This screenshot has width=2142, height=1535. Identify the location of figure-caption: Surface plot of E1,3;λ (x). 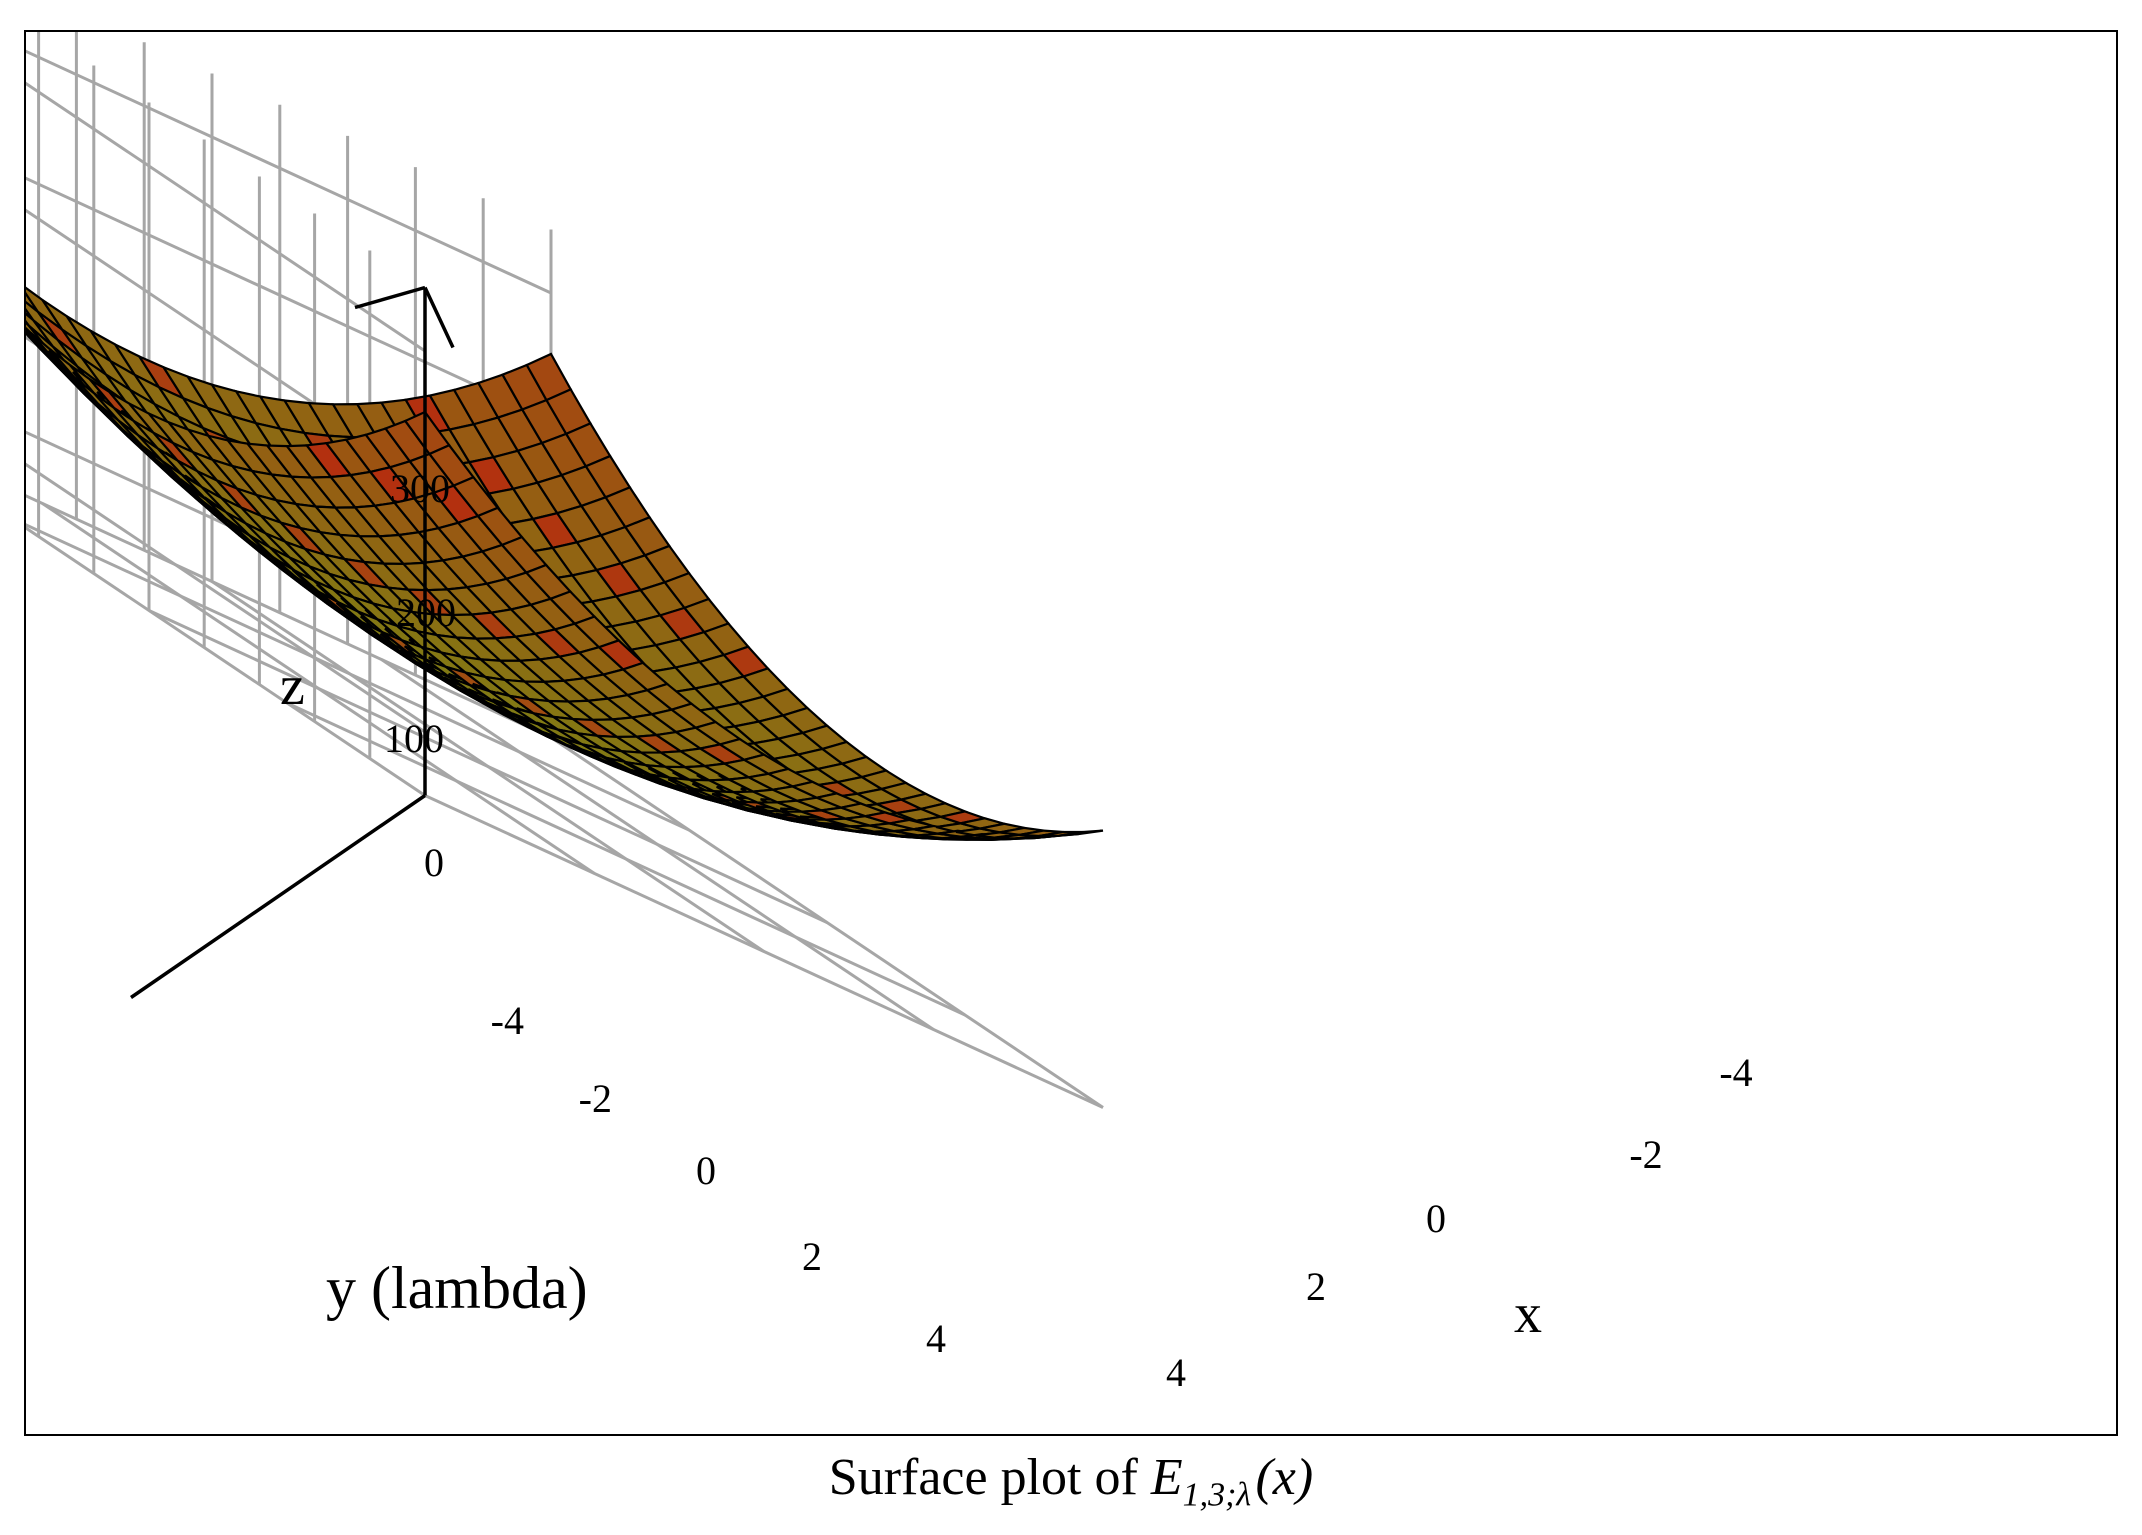
(1071, 1481).